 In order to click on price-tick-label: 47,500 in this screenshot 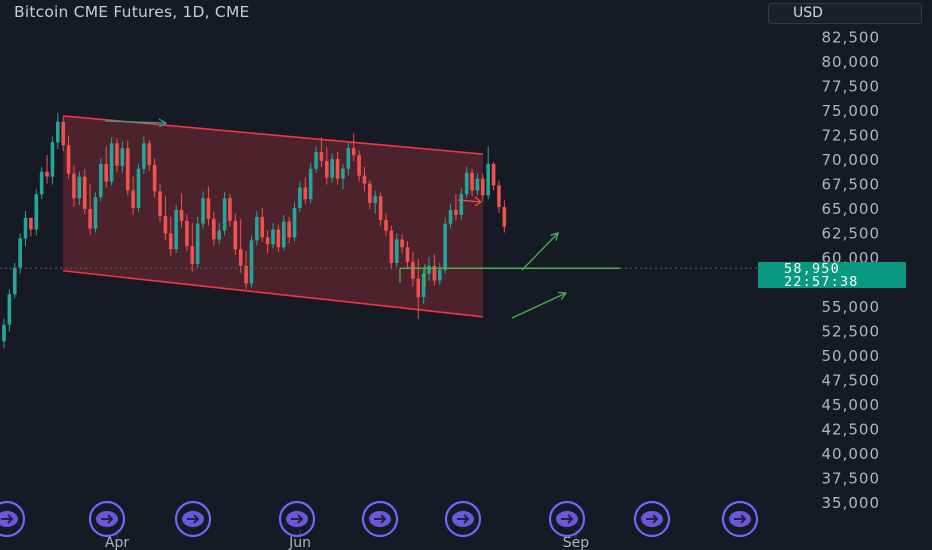, I will do `click(851, 381)`.